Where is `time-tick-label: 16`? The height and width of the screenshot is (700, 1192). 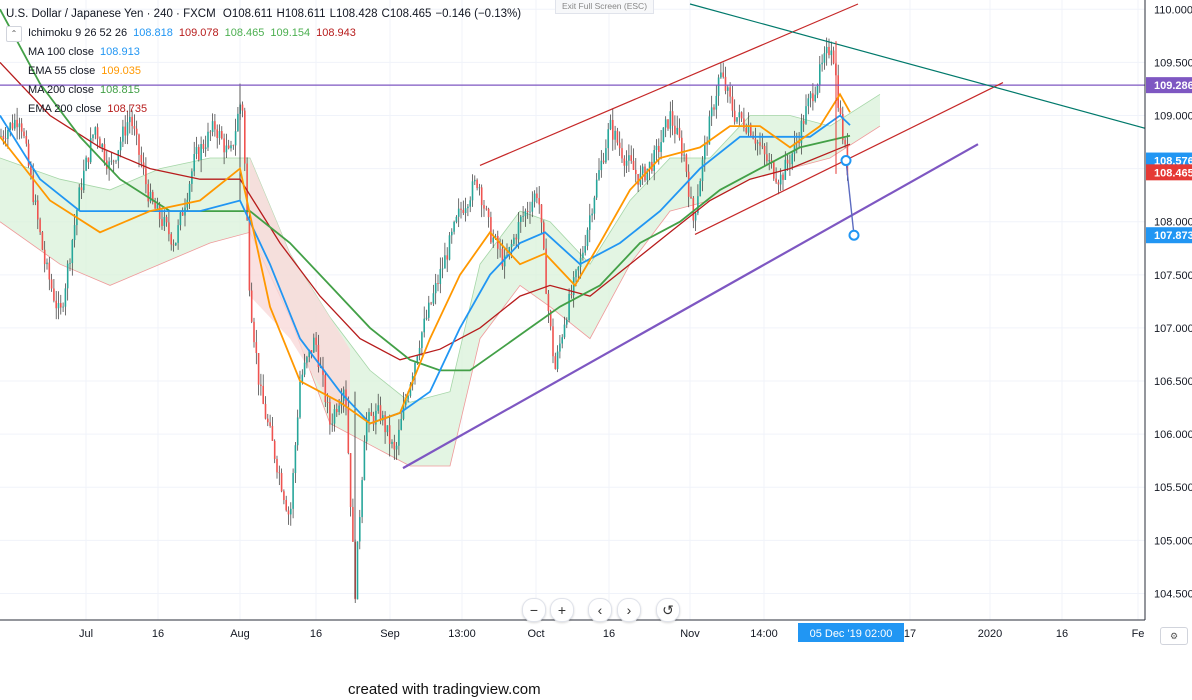 time-tick-label: 16 is located at coordinates (316, 634).